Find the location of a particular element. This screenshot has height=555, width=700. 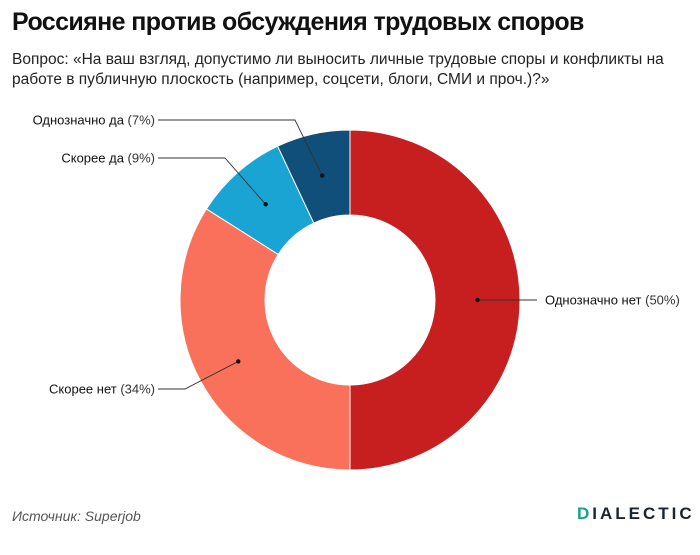

label-category-odnoznachno-net: Однозначно нет is located at coordinates (595, 300).